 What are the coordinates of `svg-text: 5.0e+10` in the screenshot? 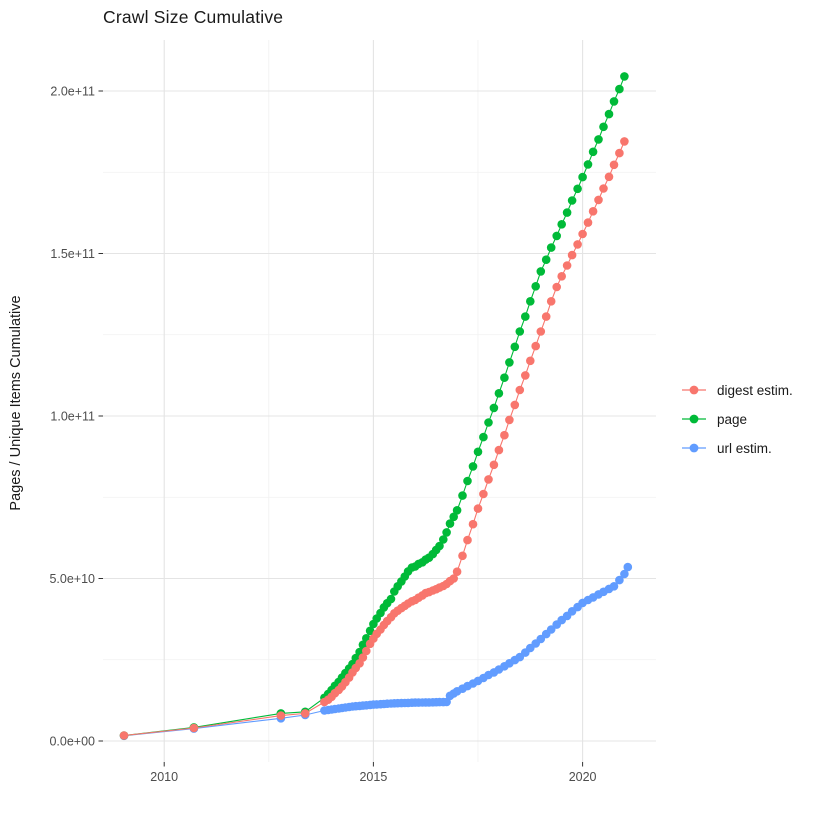 It's located at (72, 579).